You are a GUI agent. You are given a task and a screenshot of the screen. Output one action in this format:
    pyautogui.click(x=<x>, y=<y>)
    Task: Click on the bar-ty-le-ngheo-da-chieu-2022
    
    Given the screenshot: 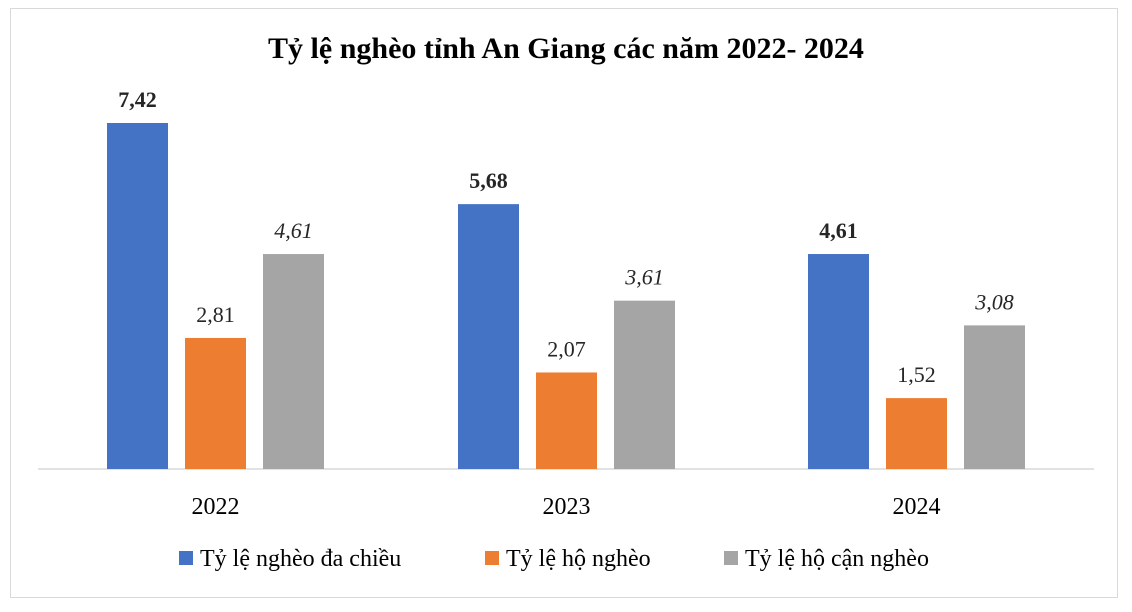 What is the action you would take?
    pyautogui.click(x=137, y=296)
    